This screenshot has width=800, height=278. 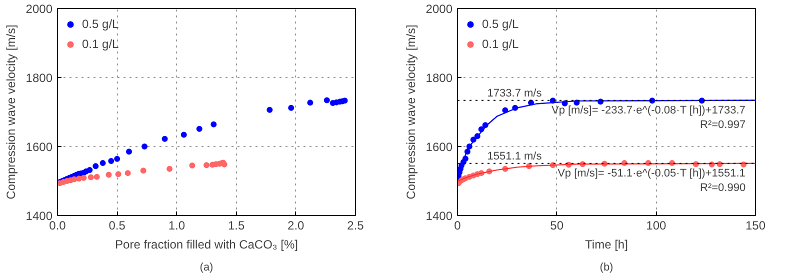 What do you see at coordinates (296, 225) in the screenshot?
I see `x-tick-label: 2.0` at bounding box center [296, 225].